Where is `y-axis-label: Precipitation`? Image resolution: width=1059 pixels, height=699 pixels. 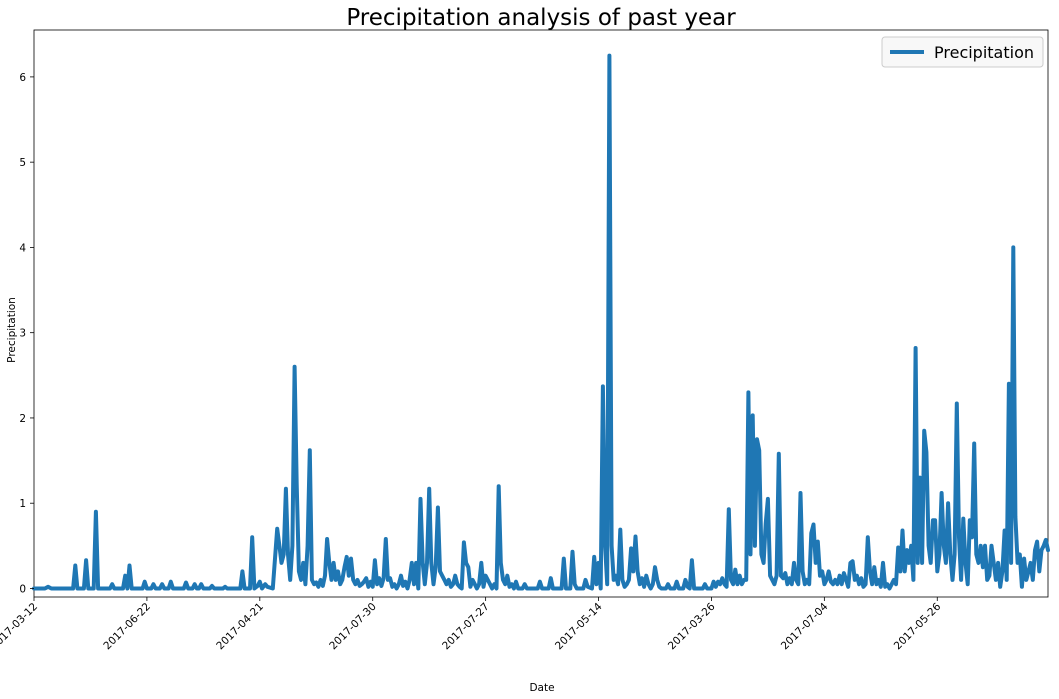
y-axis-label: Precipitation is located at coordinates (12, 330).